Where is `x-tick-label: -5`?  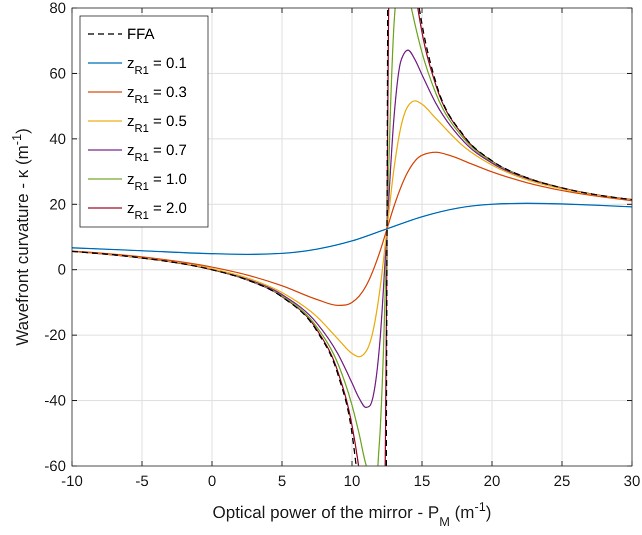
x-tick-label: -5 is located at coordinates (142, 481).